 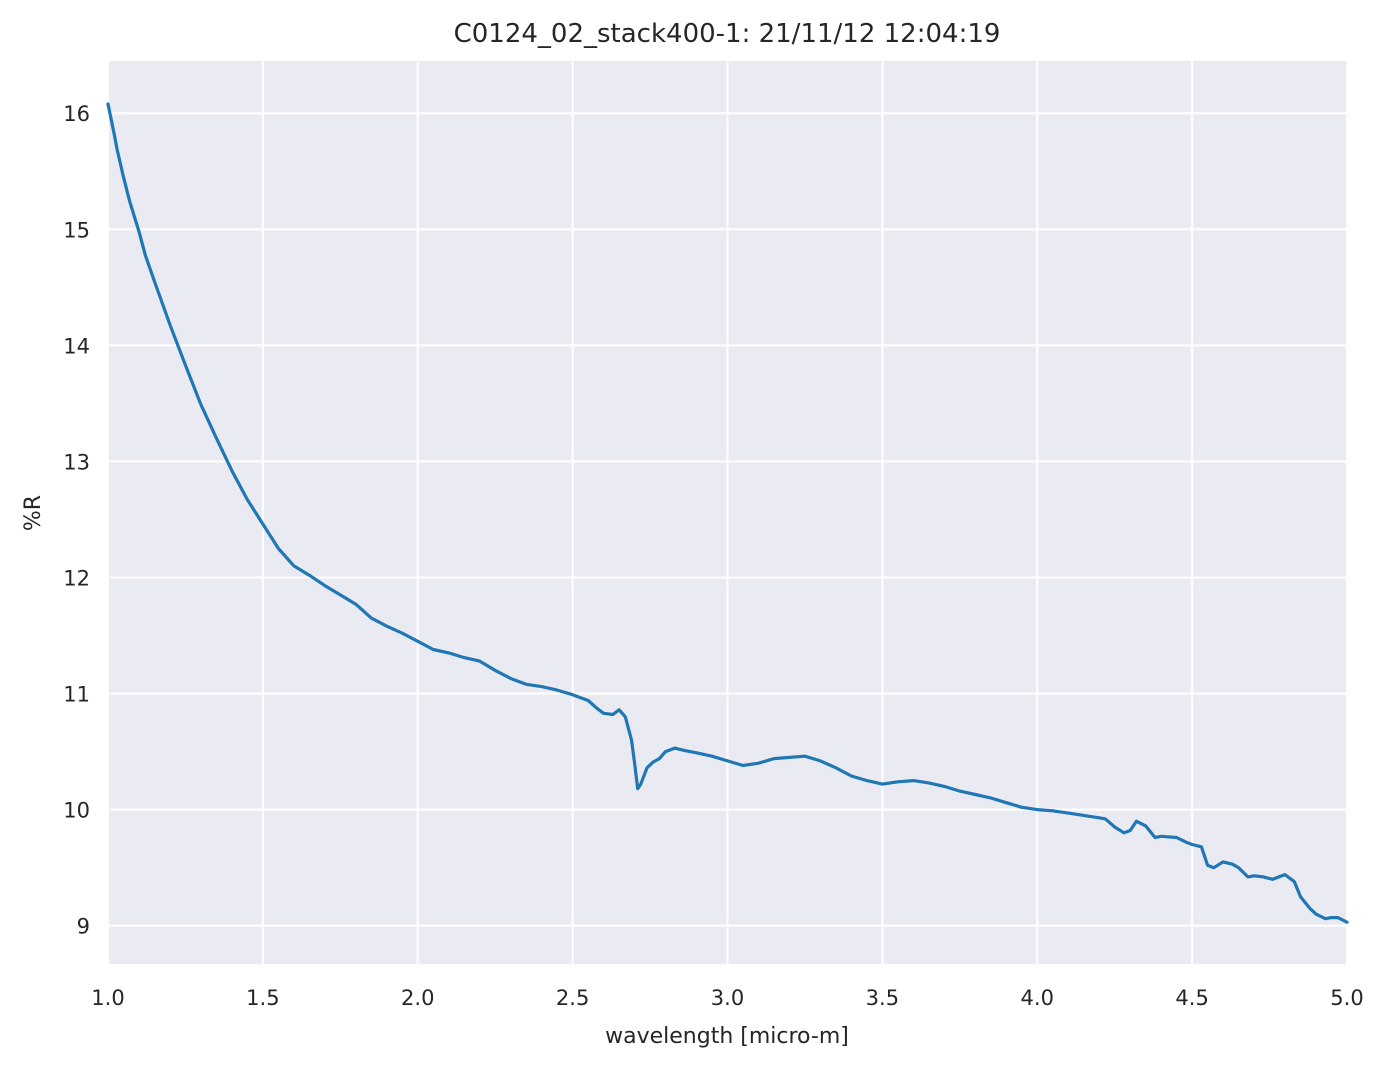 What do you see at coordinates (262, 998) in the screenshot?
I see `x-tick-label: 1.5` at bounding box center [262, 998].